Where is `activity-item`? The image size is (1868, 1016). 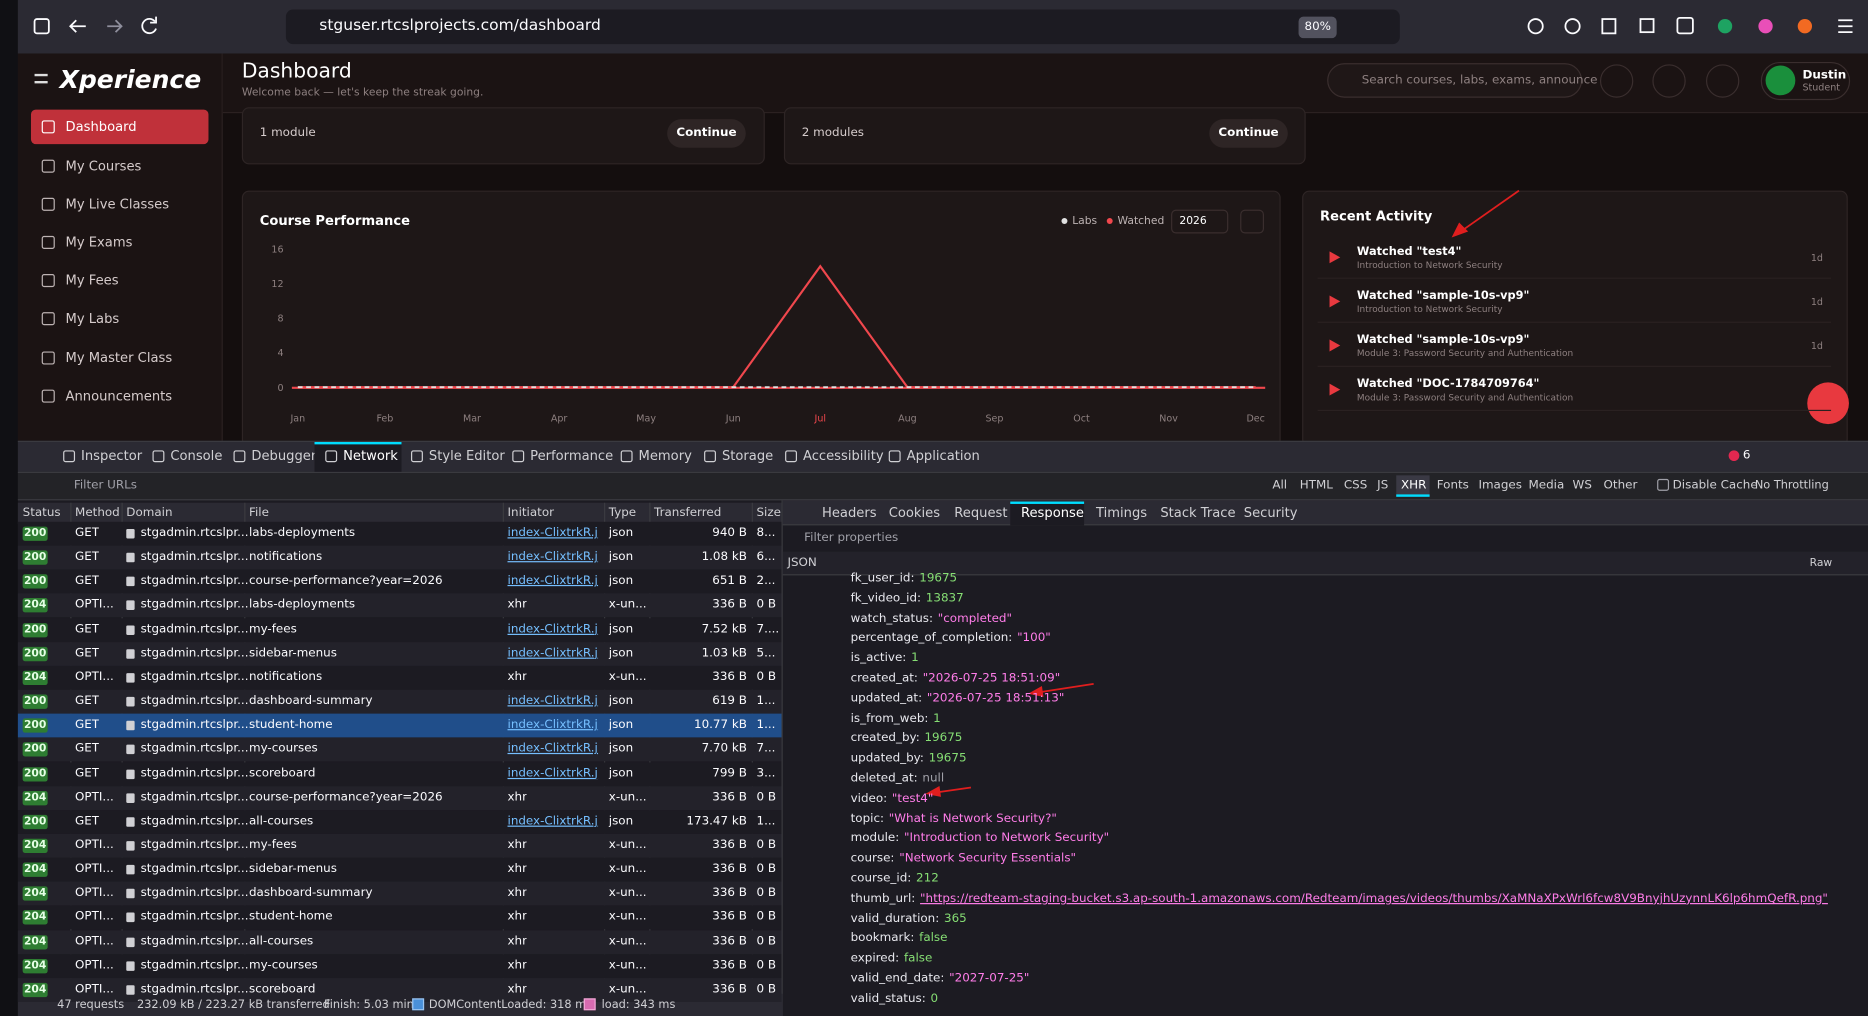
activity-item is located at coordinates (1574, 258).